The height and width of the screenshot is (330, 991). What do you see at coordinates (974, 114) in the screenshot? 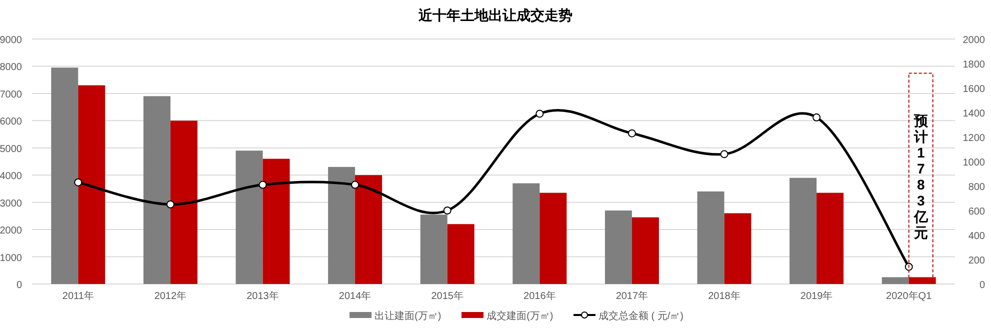
I see `y2-tick-label: 1400` at bounding box center [974, 114].